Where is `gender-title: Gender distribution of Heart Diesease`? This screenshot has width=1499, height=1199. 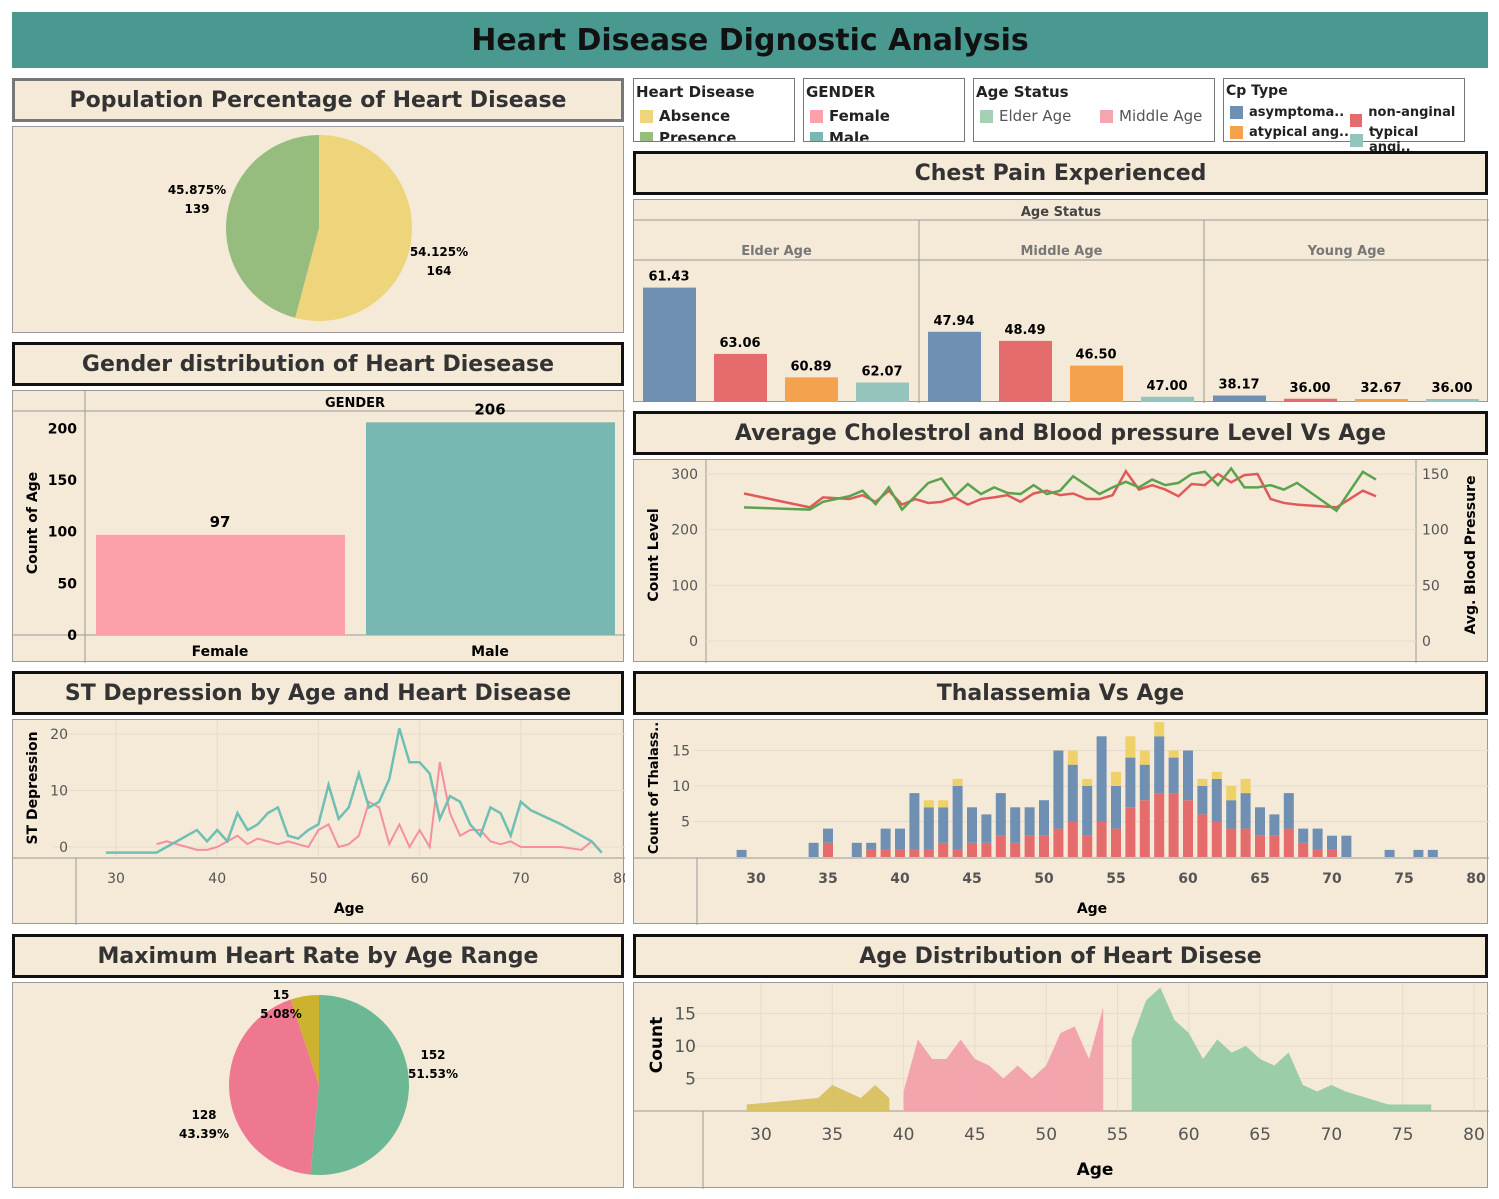 gender-title: Gender distribution of Heart Diesease is located at coordinates (318, 364).